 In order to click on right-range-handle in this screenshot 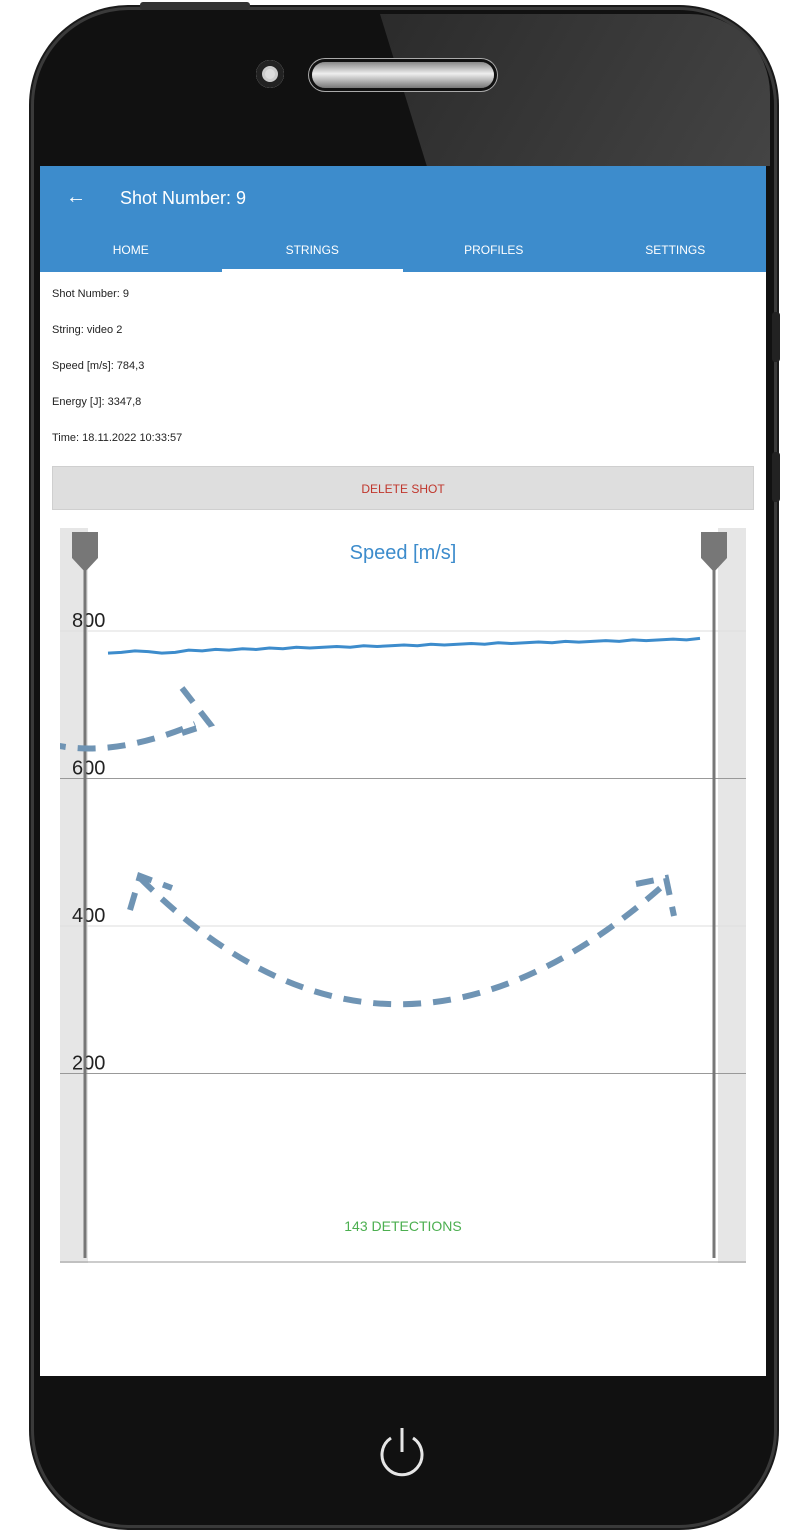, I will do `click(714, 552)`.